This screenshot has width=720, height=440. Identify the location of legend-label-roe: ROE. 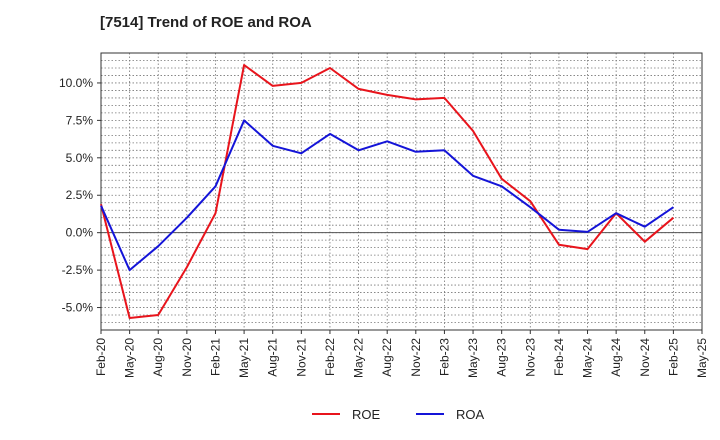
(366, 414).